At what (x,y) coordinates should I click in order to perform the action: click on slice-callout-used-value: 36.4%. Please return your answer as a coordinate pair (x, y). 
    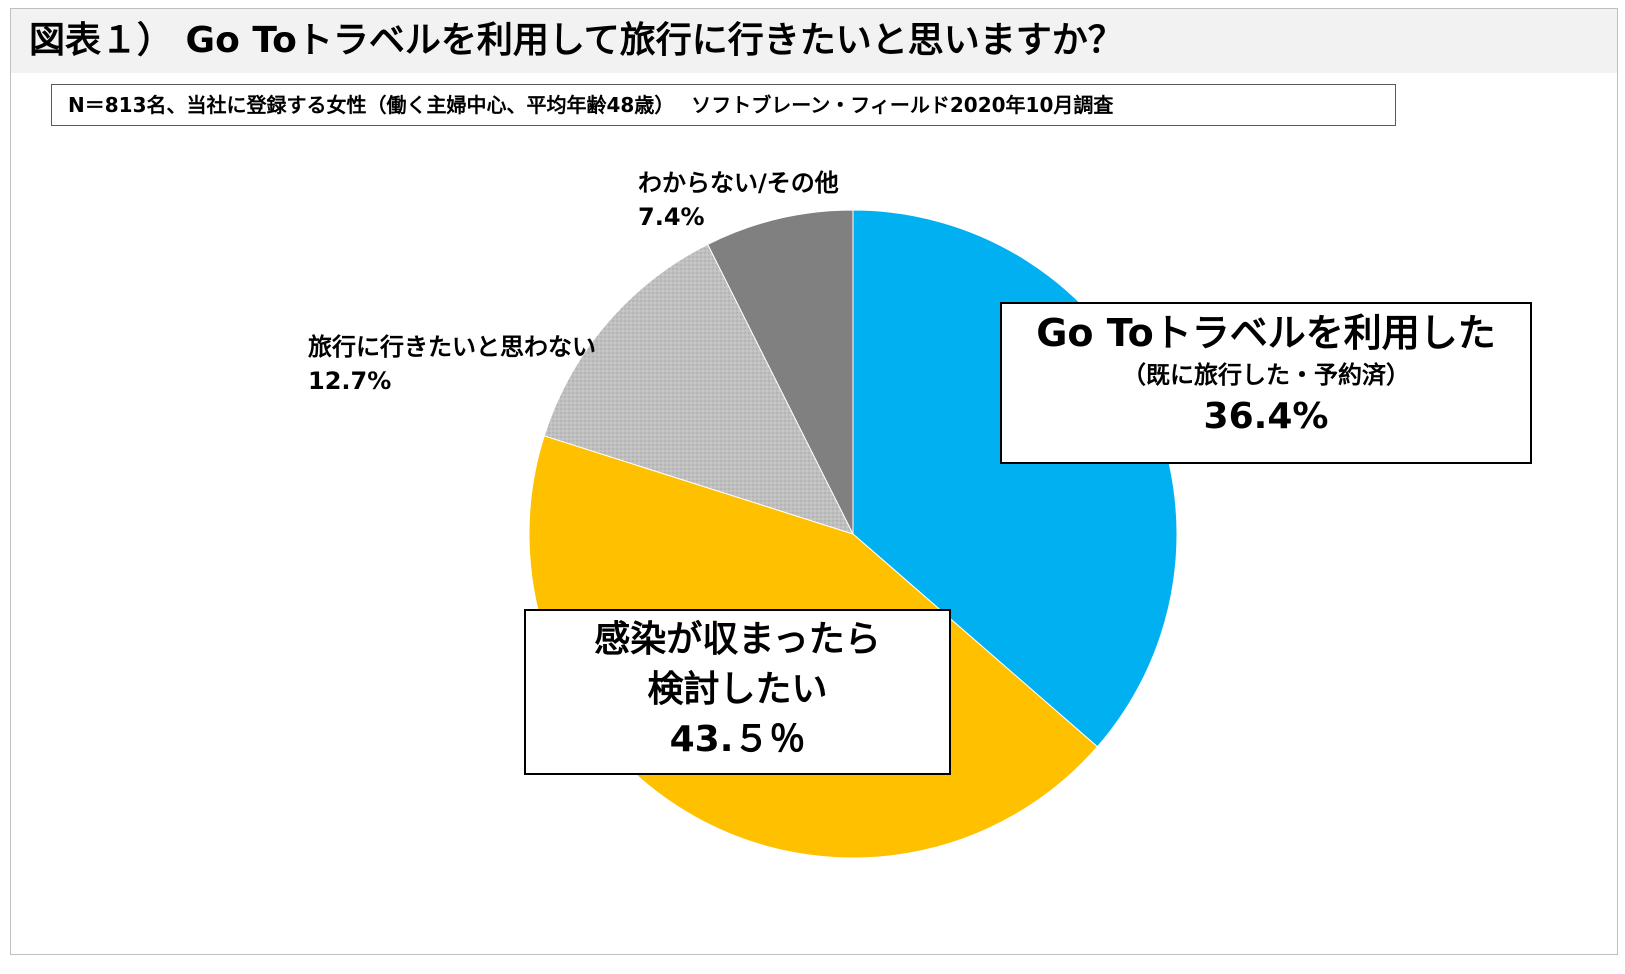
    Looking at the image, I should click on (1266, 416).